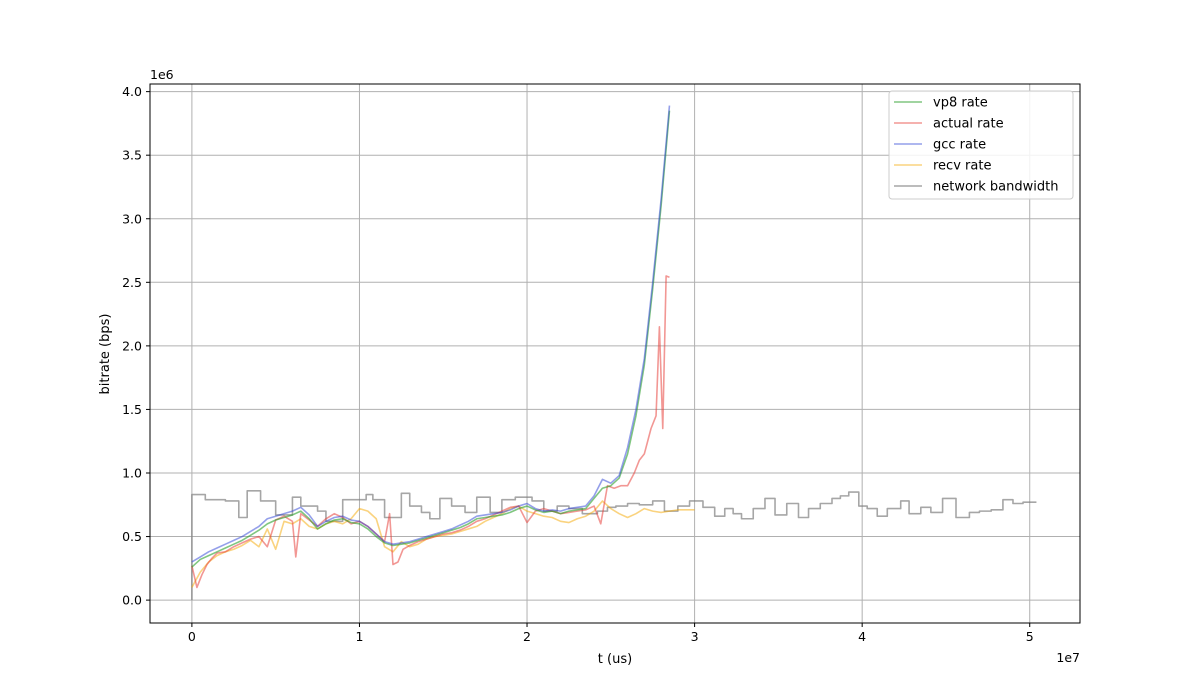  I want to click on legend-box, so click(981, 145).